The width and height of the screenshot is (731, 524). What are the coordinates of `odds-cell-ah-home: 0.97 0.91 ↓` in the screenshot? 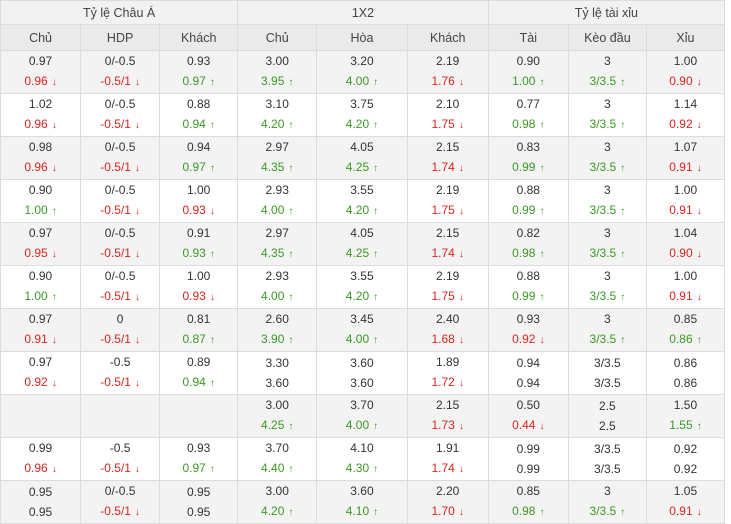 It's located at (41, 330).